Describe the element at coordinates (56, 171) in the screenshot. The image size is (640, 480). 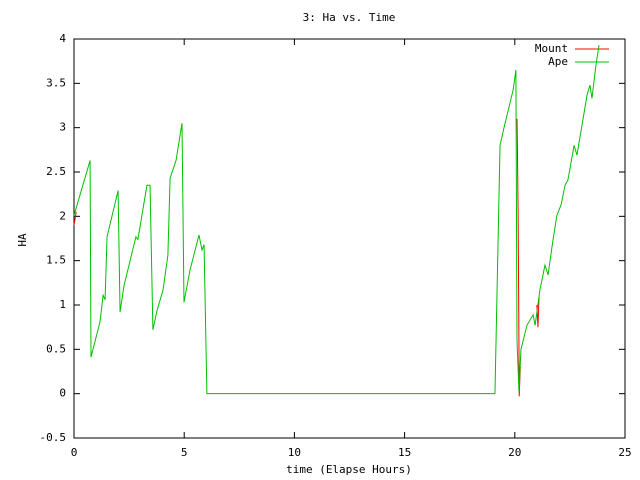
I see `y-tick-label: 2.5` at that location.